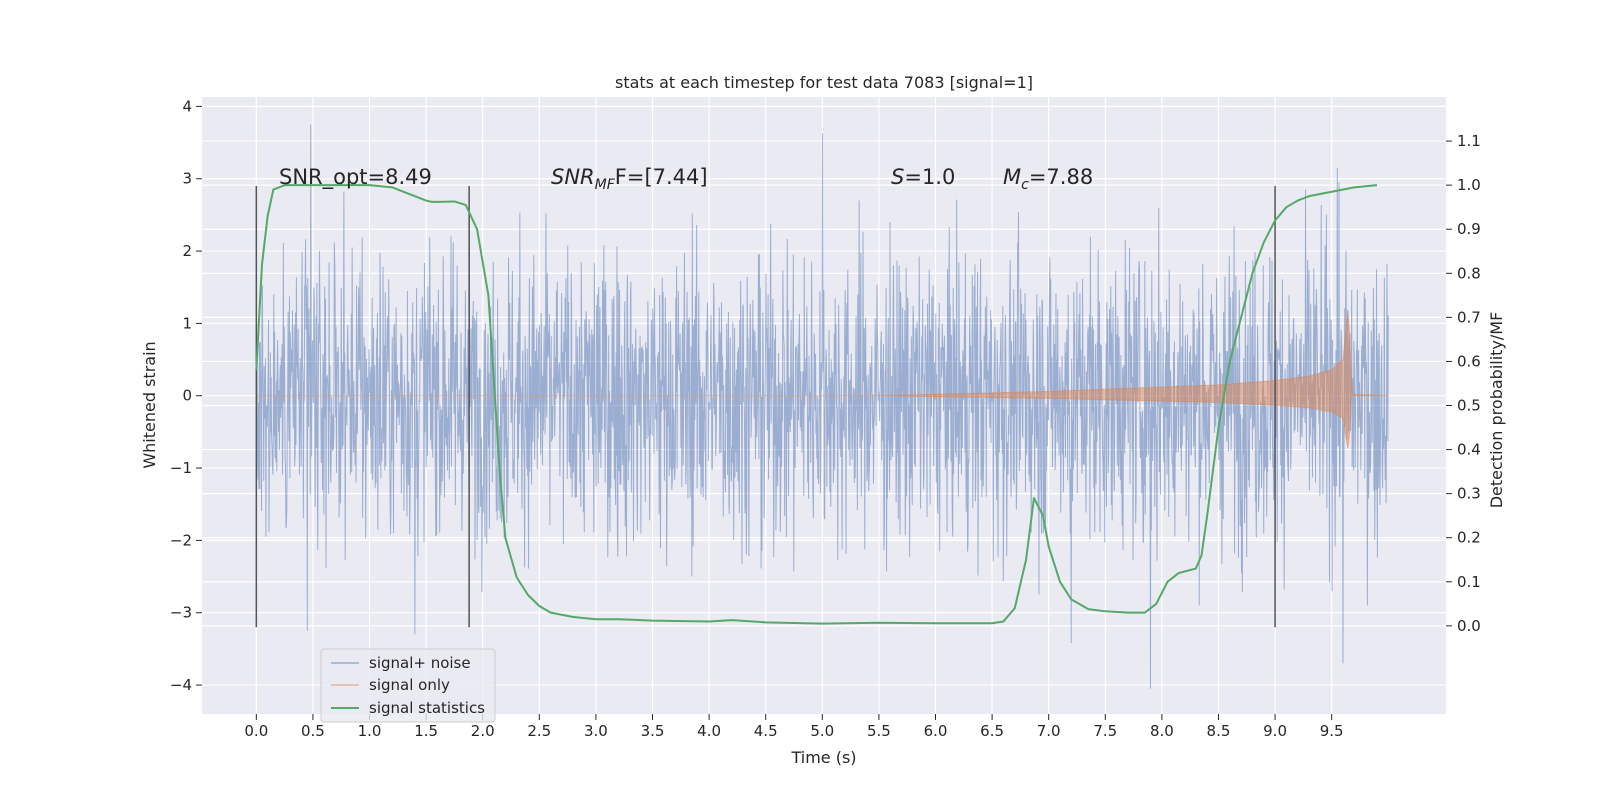 Image resolution: width=1600 pixels, height=800 pixels. What do you see at coordinates (709, 731) in the screenshot?
I see `x-tick-label: 4.0` at bounding box center [709, 731].